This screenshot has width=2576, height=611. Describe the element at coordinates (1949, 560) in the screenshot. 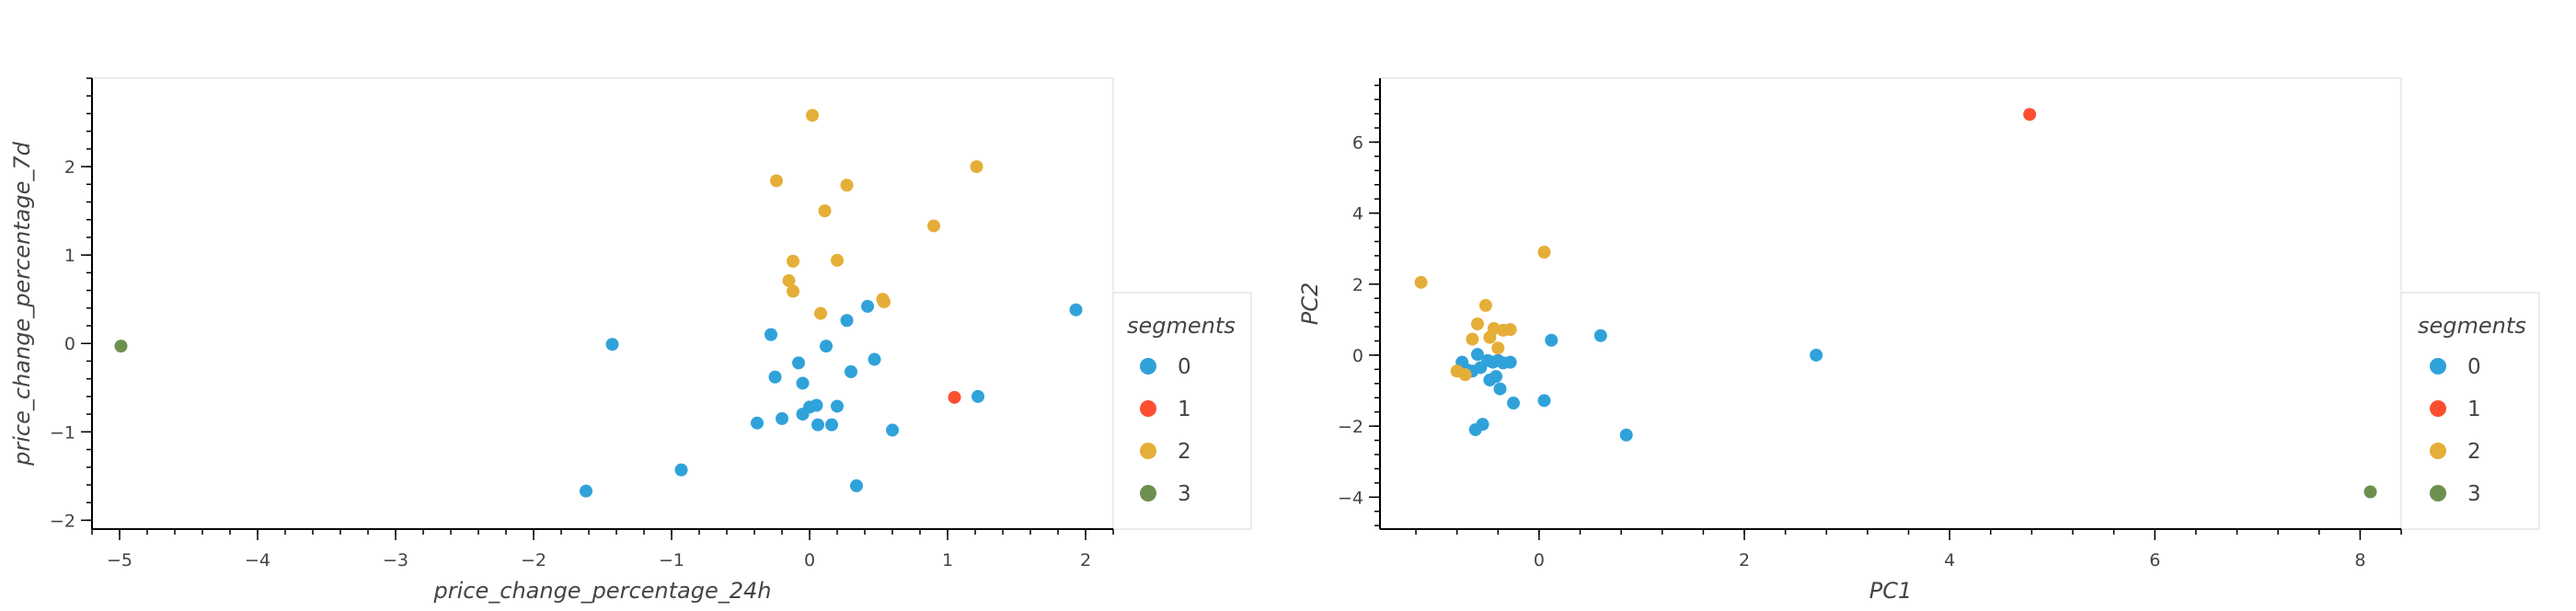

I see `x-tick-label: 4` at that location.